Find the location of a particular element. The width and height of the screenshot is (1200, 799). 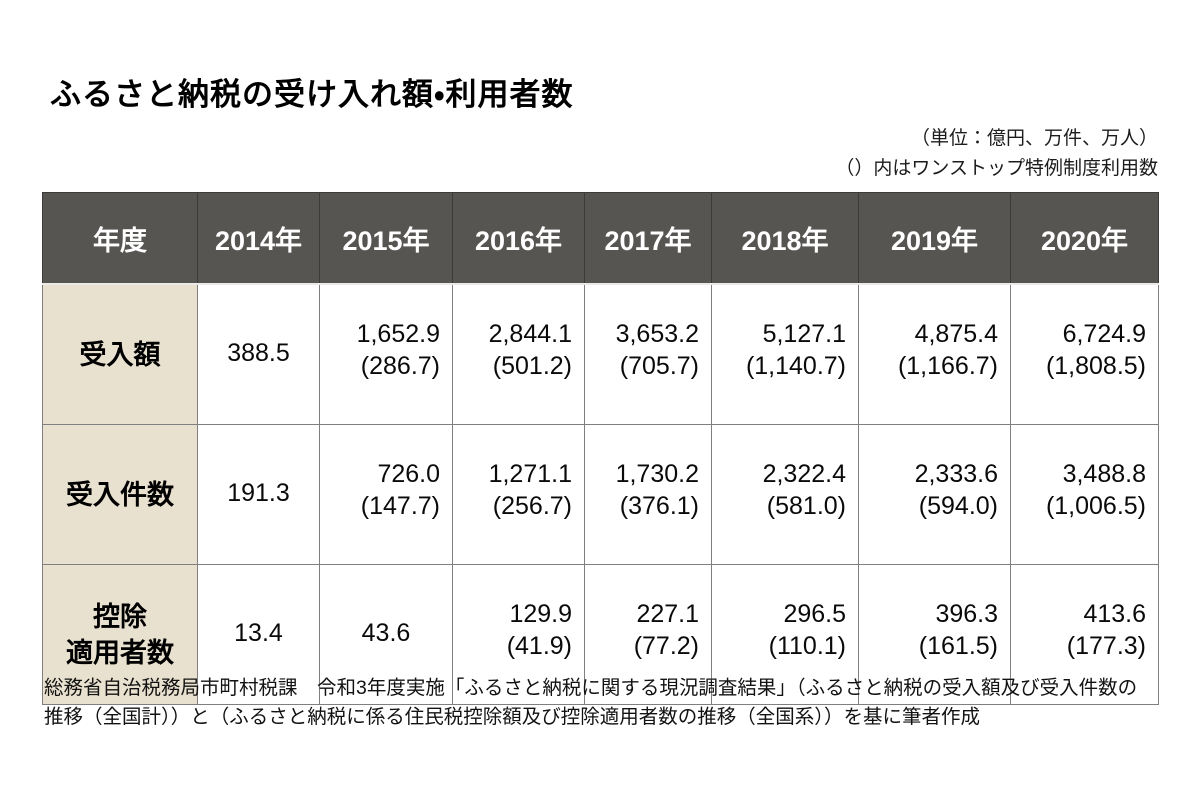

cell-value: 191.3 is located at coordinates (258, 492).